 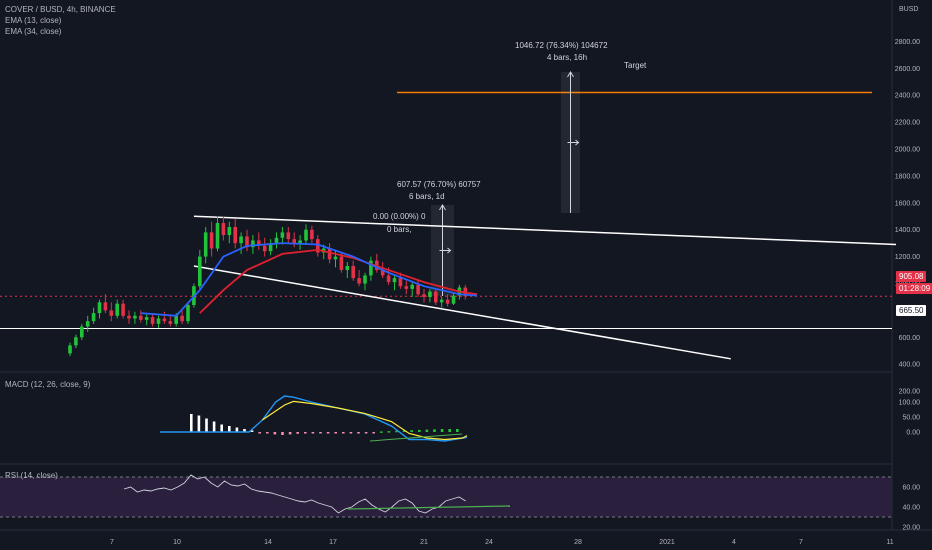 I want to click on time-axis-tick-label: 28, so click(x=578, y=542).